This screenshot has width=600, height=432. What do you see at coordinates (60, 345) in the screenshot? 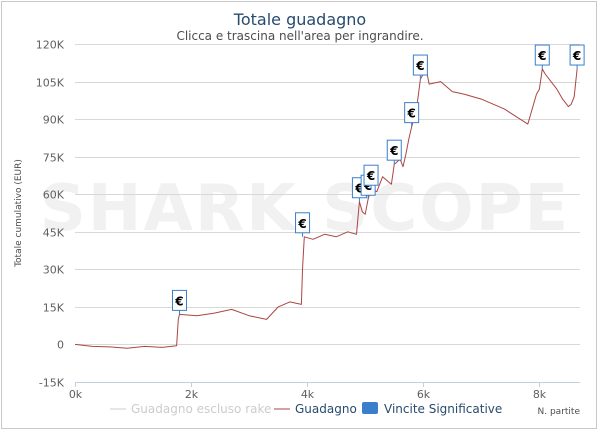
I see `y-tick-label: 0` at bounding box center [60, 345].